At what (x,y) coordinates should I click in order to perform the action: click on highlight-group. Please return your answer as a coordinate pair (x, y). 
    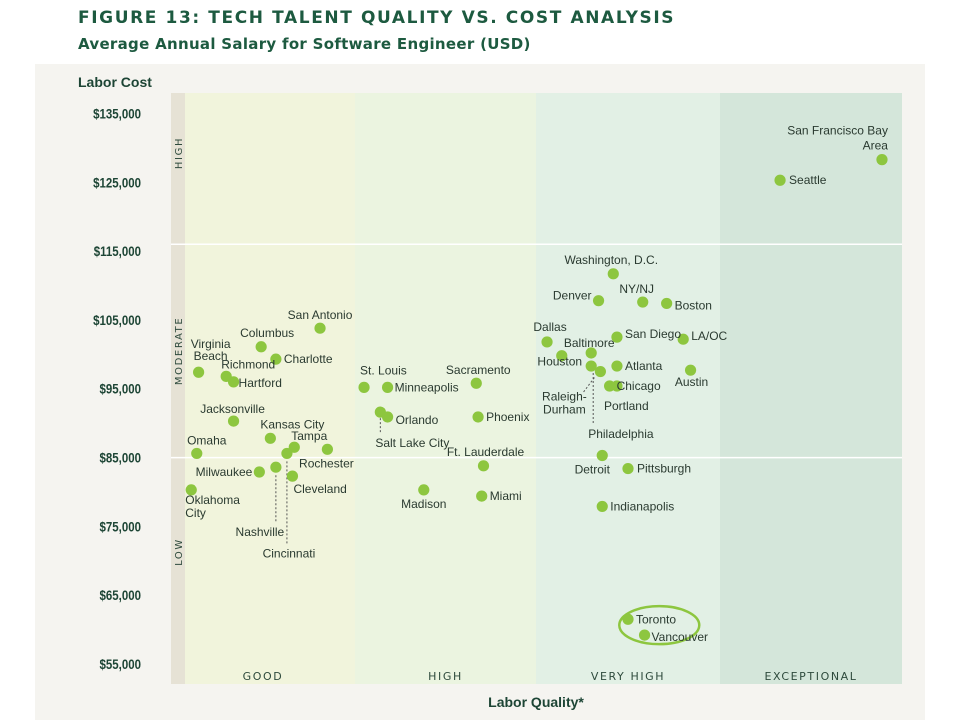
    Looking at the image, I should click on (659, 625).